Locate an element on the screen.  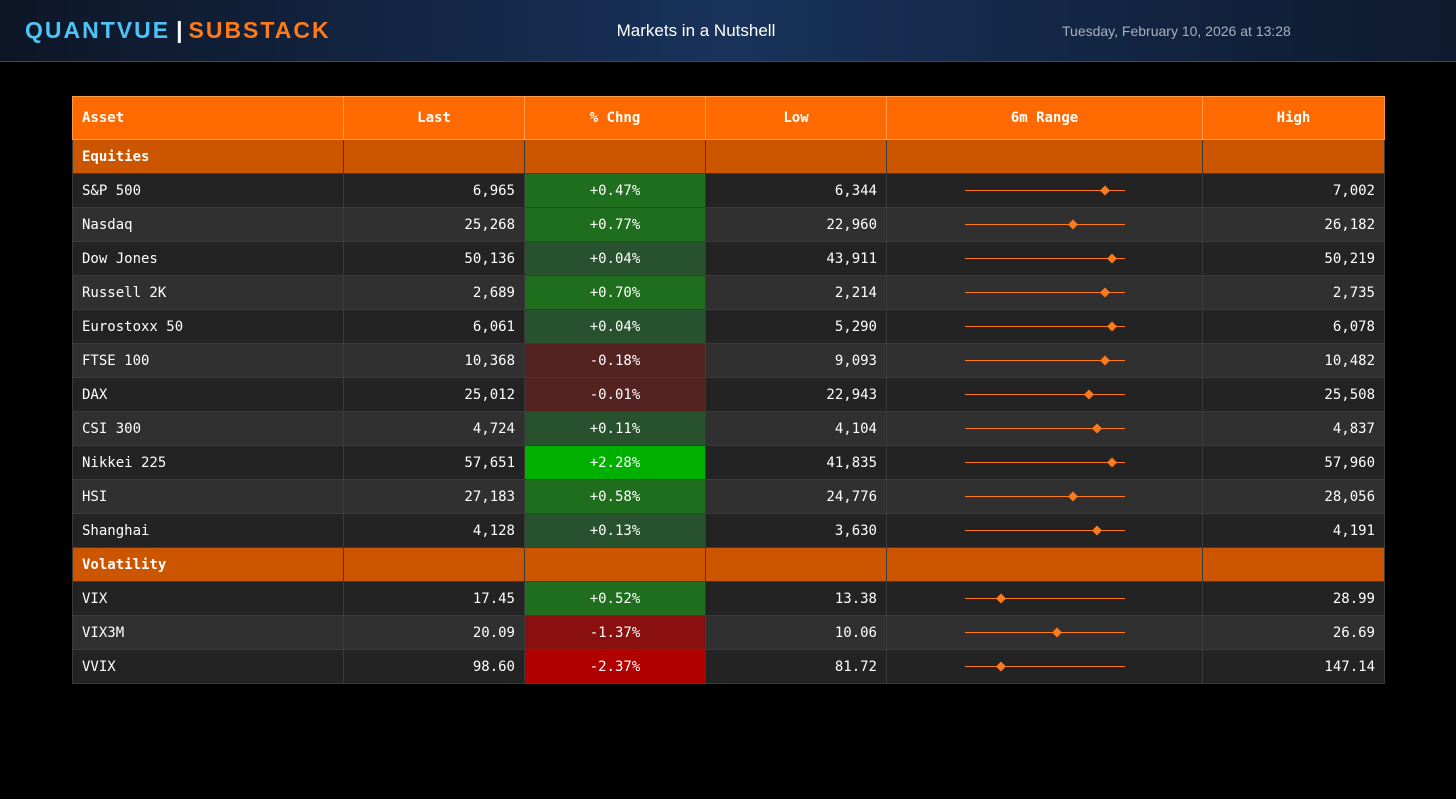
brand-secondary: SUBSTACK is located at coordinates (259, 30).